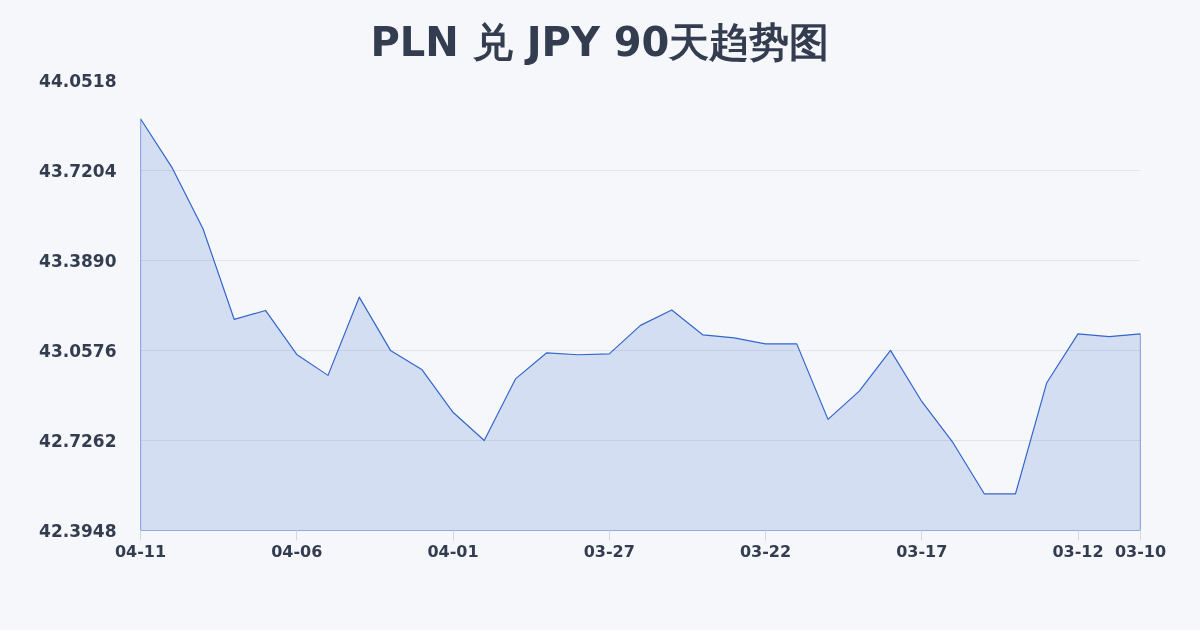 This screenshot has width=1200, height=630. What do you see at coordinates (765, 551) in the screenshot?
I see `x-tick-label: 03-22` at bounding box center [765, 551].